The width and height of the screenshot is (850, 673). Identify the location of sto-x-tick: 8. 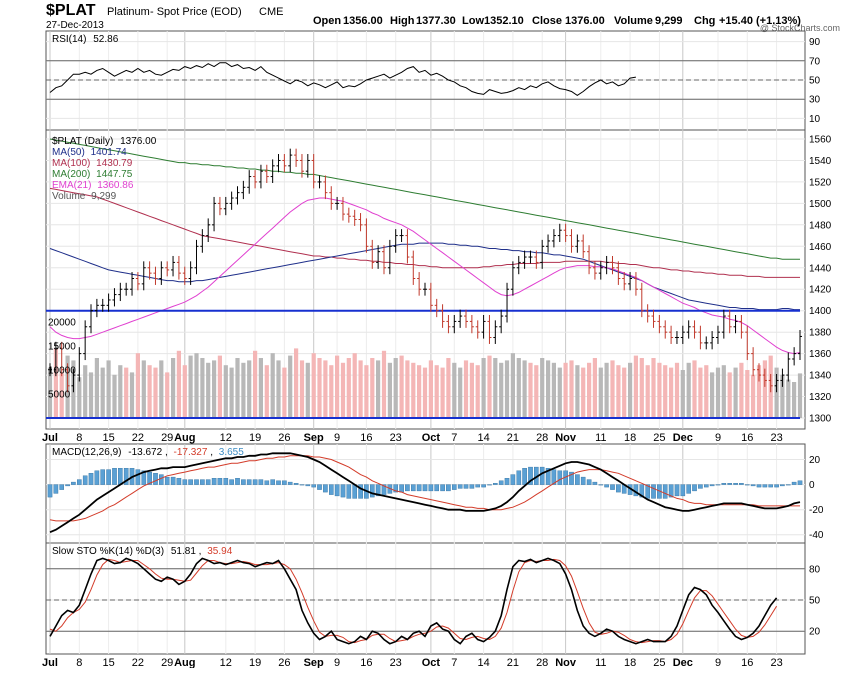
(79, 662).